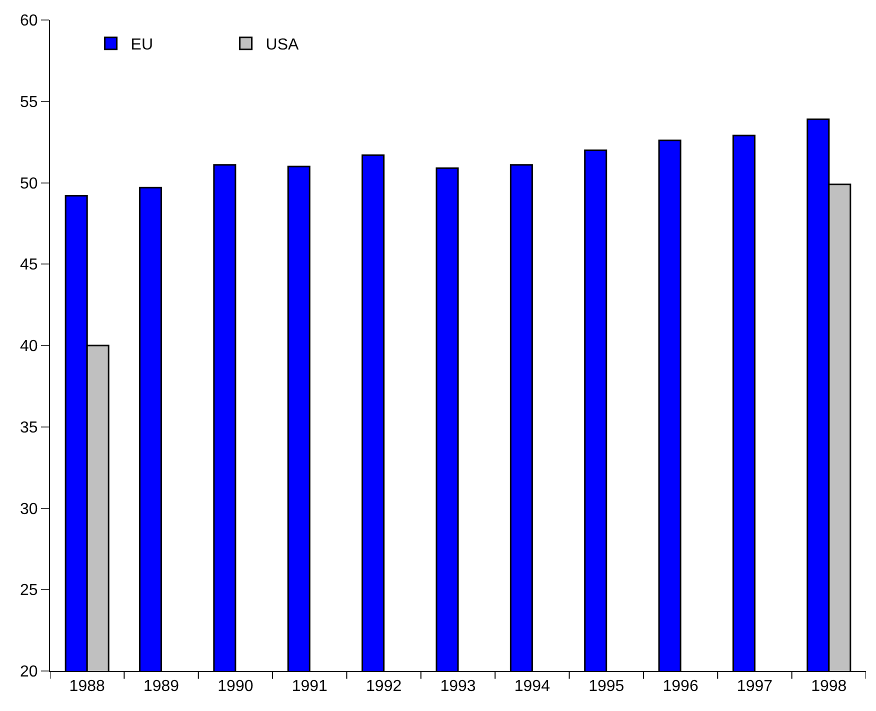 Image resolution: width=876 pixels, height=711 pixels. Describe the element at coordinates (142, 45) in the screenshot. I see `legend-label: EU` at that location.